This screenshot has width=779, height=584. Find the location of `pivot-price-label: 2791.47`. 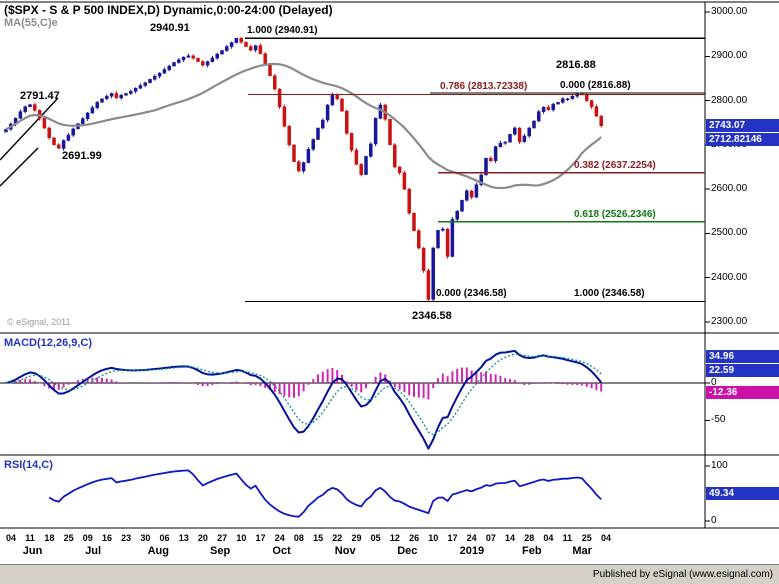

pivot-price-label: 2791.47 is located at coordinates (40, 96).